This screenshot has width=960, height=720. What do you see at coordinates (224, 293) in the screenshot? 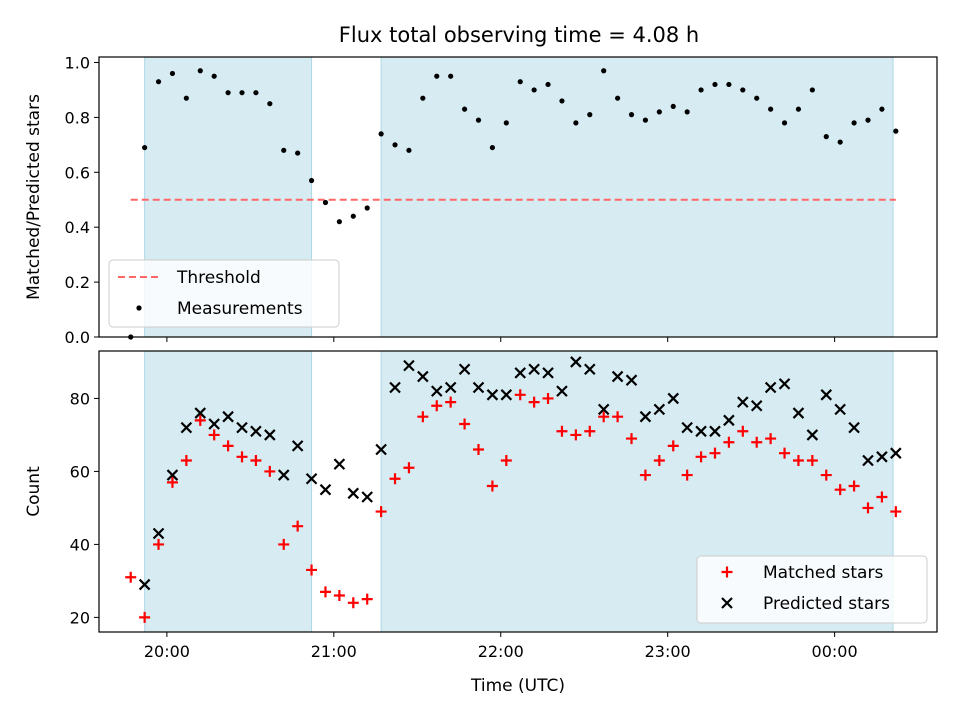
I see `legend-box` at bounding box center [224, 293].